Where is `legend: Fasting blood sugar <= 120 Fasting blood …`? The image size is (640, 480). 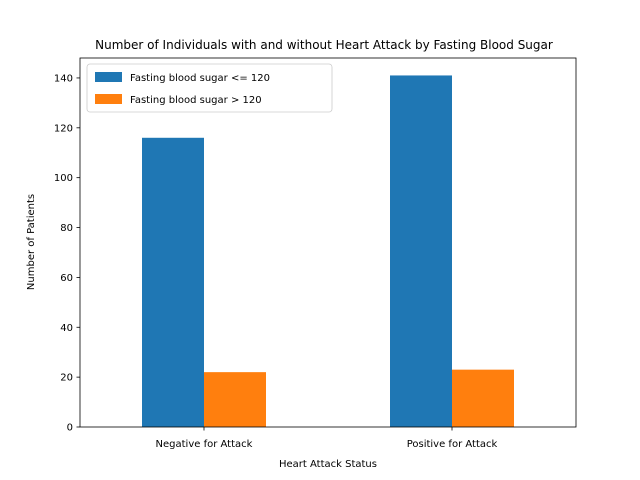
legend: Fasting blood sugar <= 120 Fasting blood … is located at coordinates (209, 88).